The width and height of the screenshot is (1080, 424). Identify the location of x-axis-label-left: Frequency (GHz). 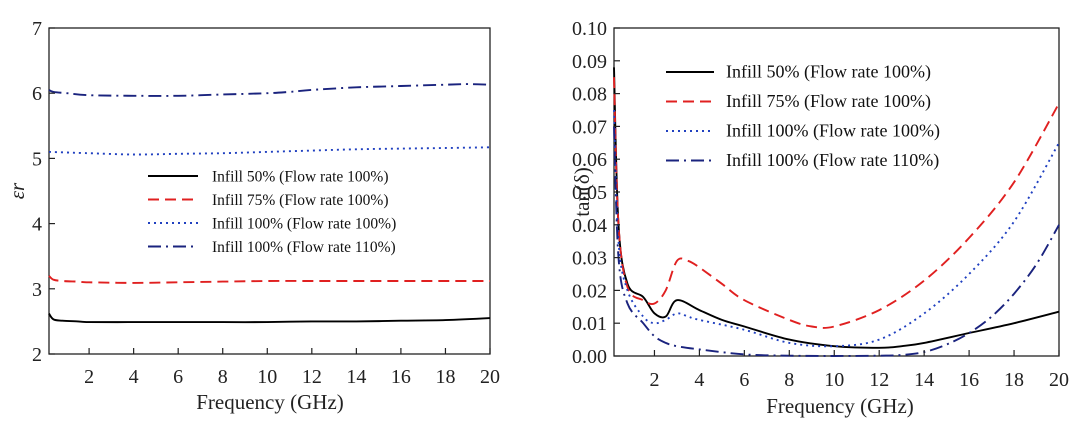
(270, 402).